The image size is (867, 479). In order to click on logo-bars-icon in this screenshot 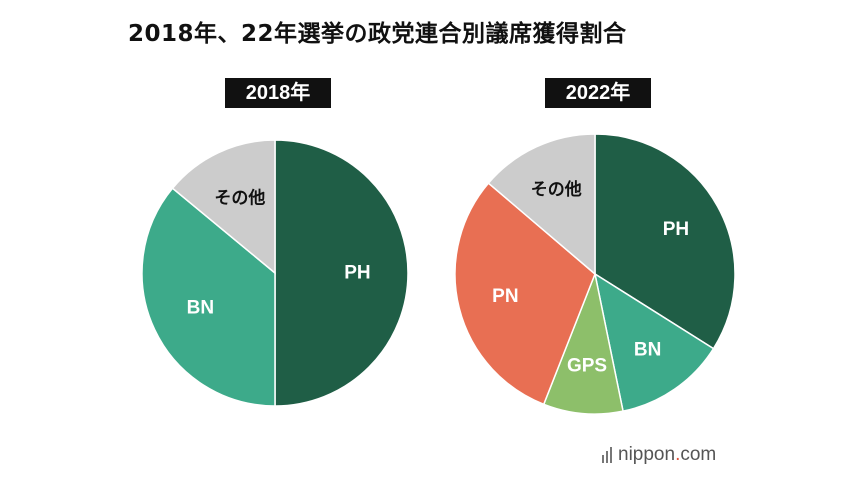, I will do `click(607, 455)`.